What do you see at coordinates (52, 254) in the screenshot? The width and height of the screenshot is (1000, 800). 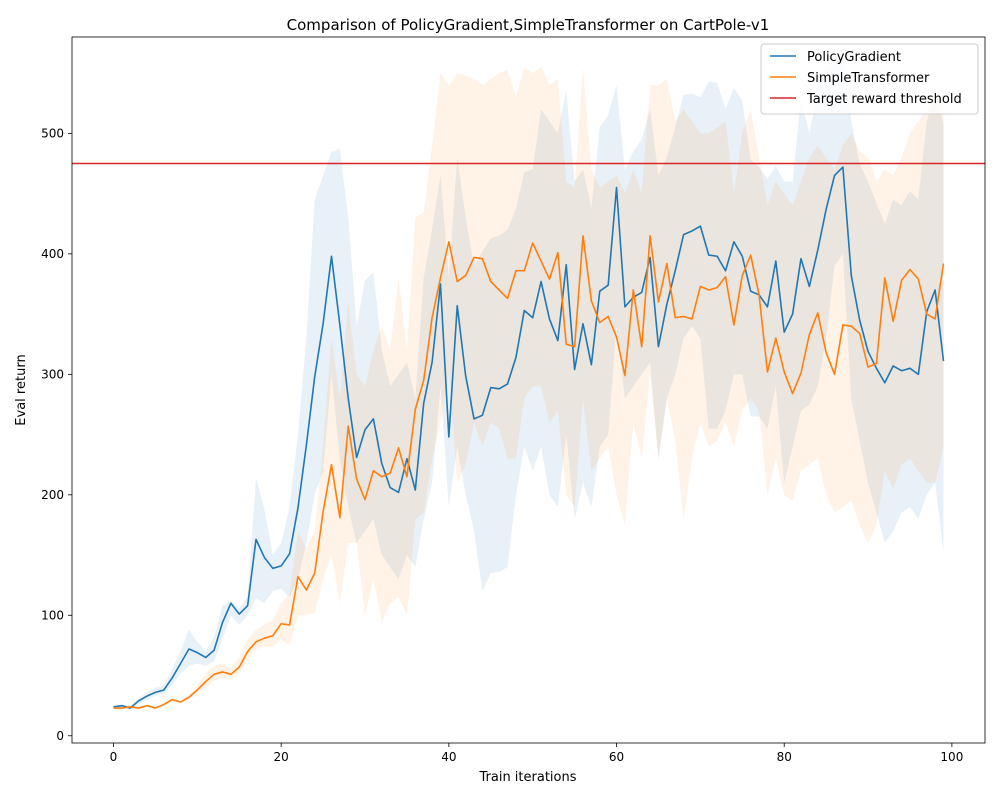 I see `y-tick-label: 400` at bounding box center [52, 254].